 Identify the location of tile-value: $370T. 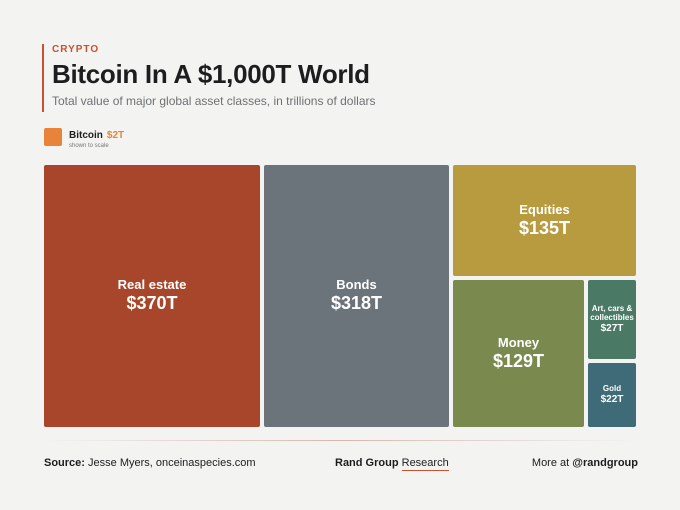
(152, 303).